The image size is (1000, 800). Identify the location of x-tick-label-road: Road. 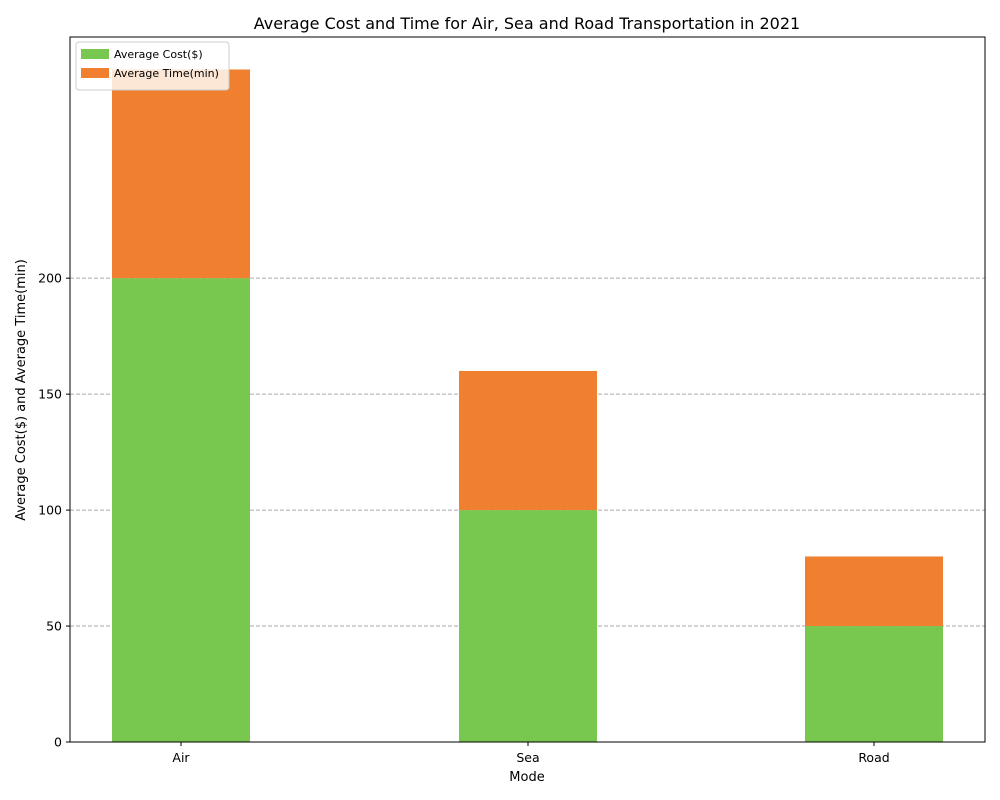
(873, 757).